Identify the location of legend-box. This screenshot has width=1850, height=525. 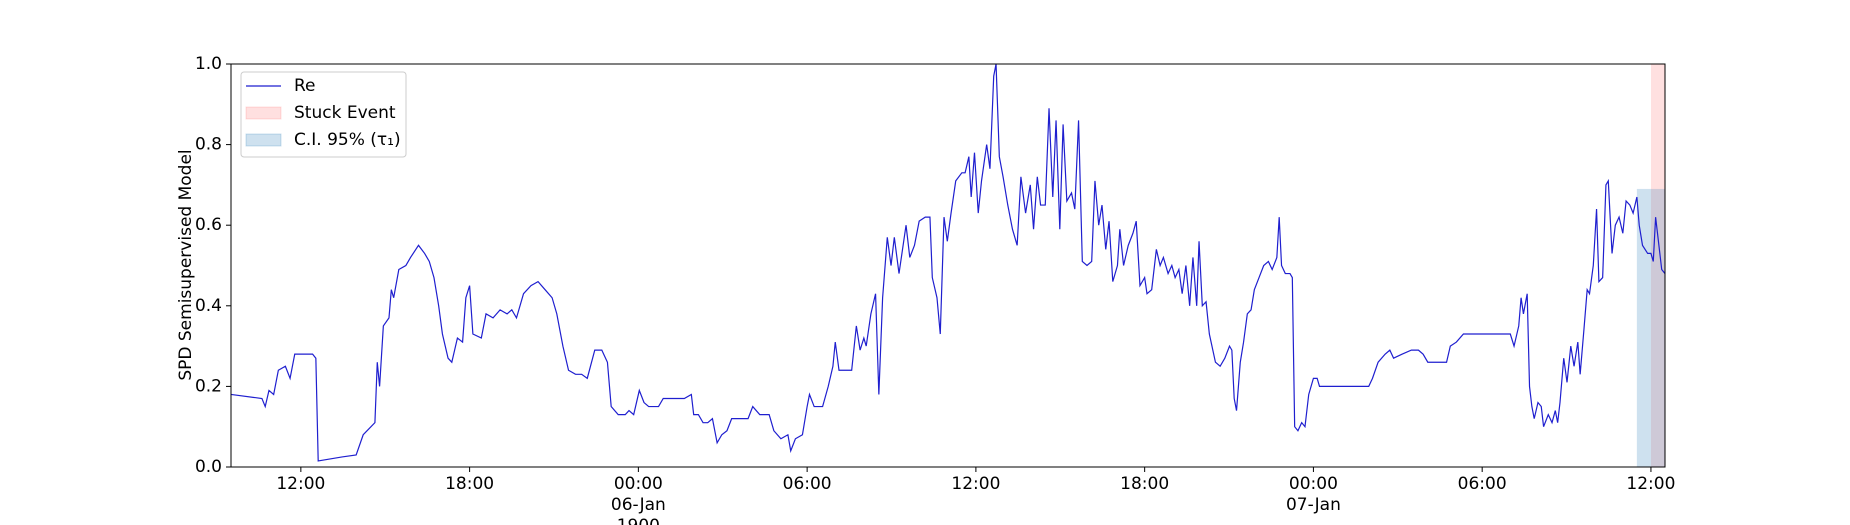
(323, 114).